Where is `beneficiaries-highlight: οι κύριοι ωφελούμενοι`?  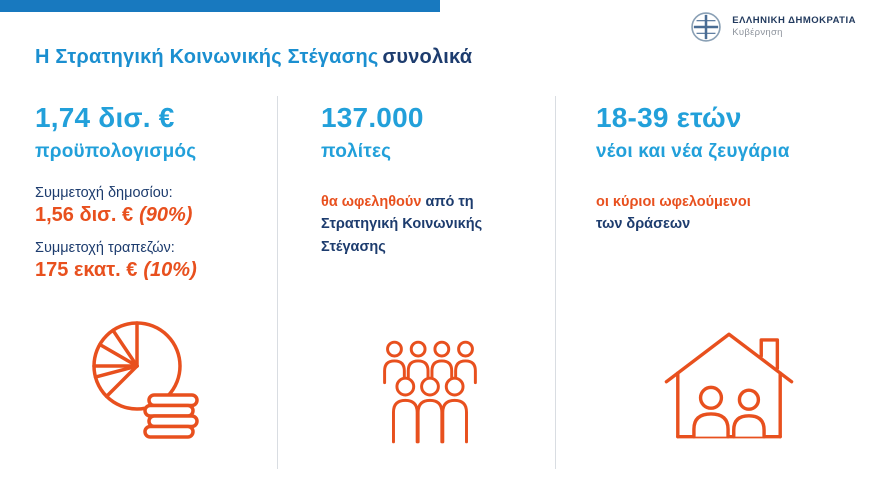 beneficiaries-highlight: οι κύριοι ωφελούμενοι is located at coordinates (673, 202).